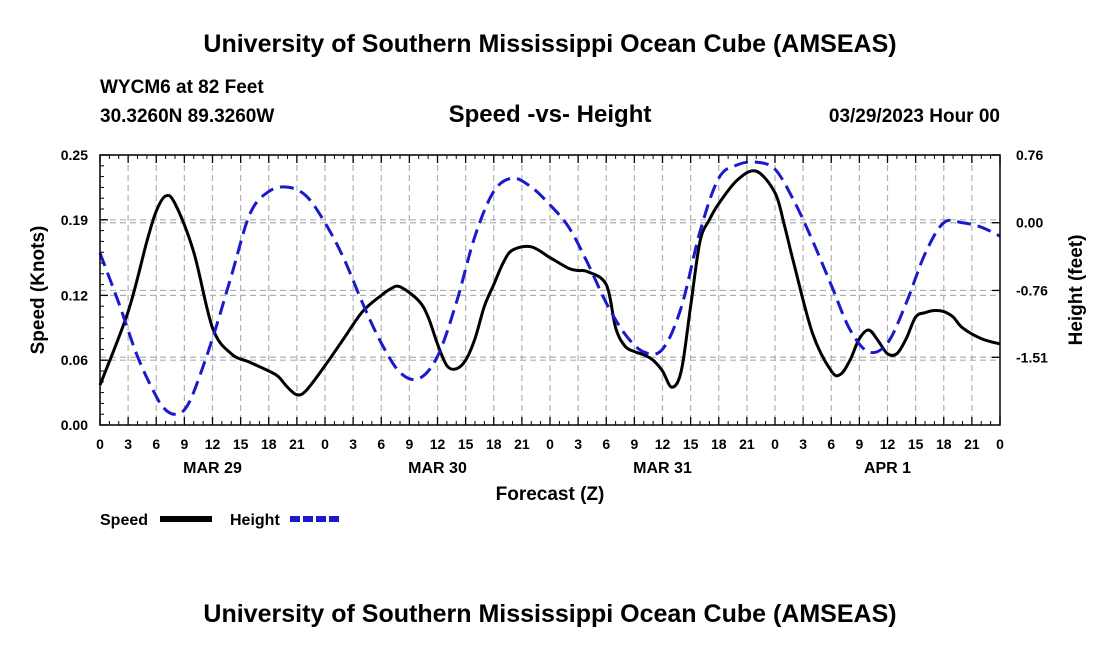 The width and height of the screenshot is (1100, 650). I want to click on y-tick-label-left: 0.06, so click(74, 360).